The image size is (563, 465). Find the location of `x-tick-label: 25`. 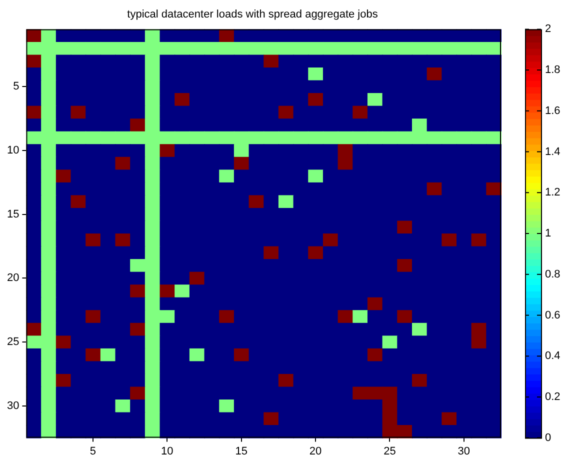

x-tick-label: 25 is located at coordinates (390, 451).